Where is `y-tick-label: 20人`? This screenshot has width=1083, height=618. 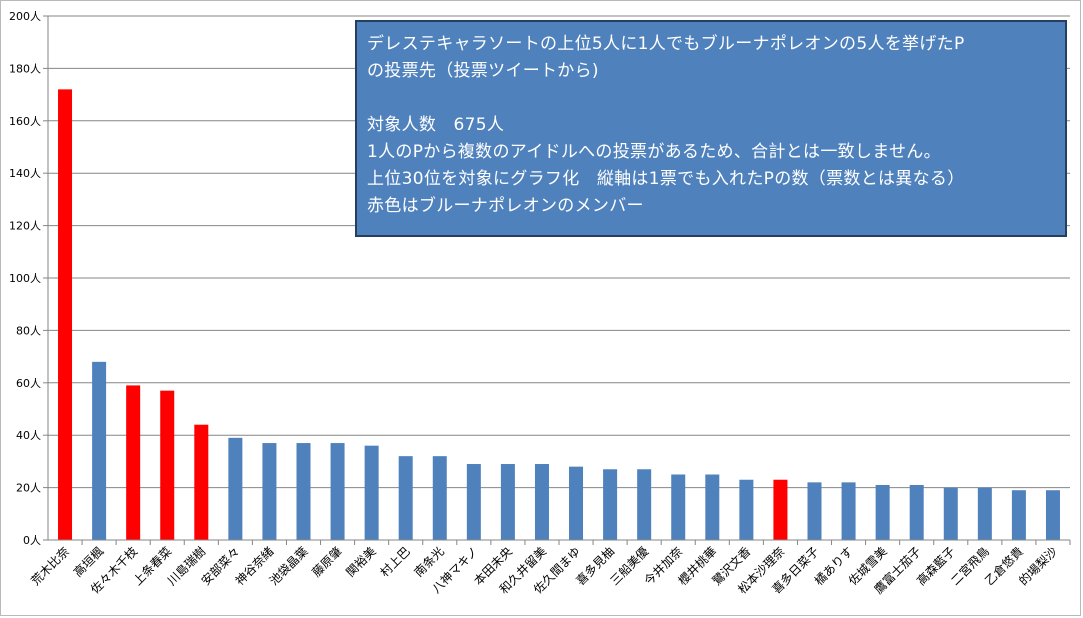 y-tick-label: 20人 is located at coordinates (28, 488).